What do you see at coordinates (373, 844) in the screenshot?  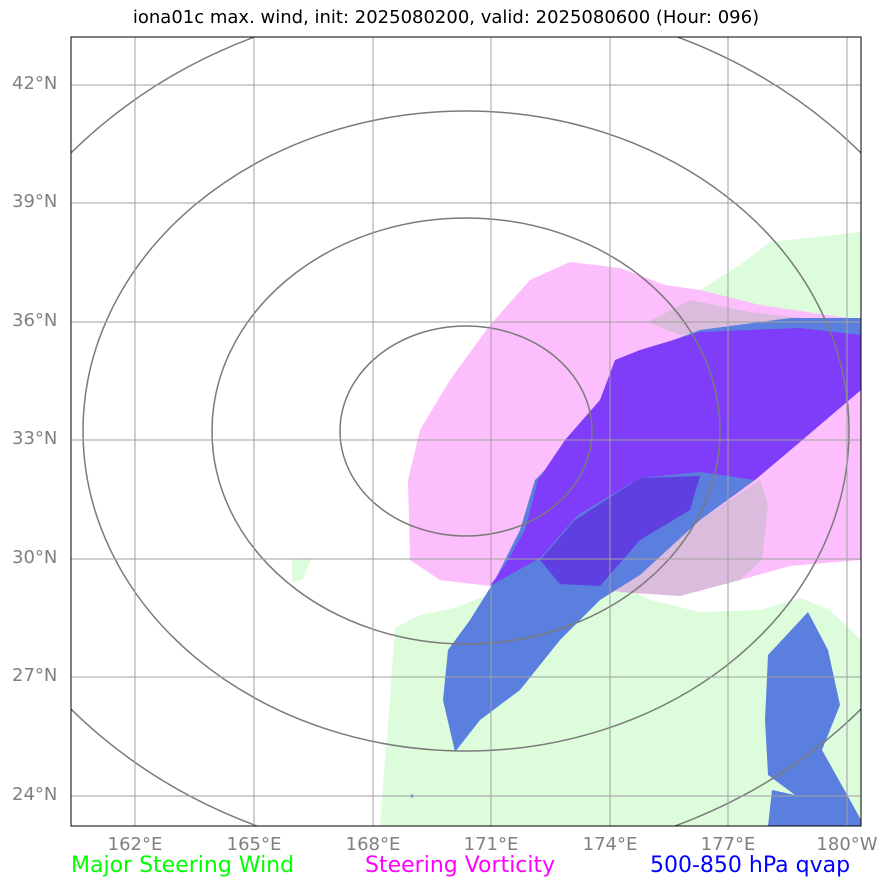 I see `lon-tick: 168°E` at bounding box center [373, 844].